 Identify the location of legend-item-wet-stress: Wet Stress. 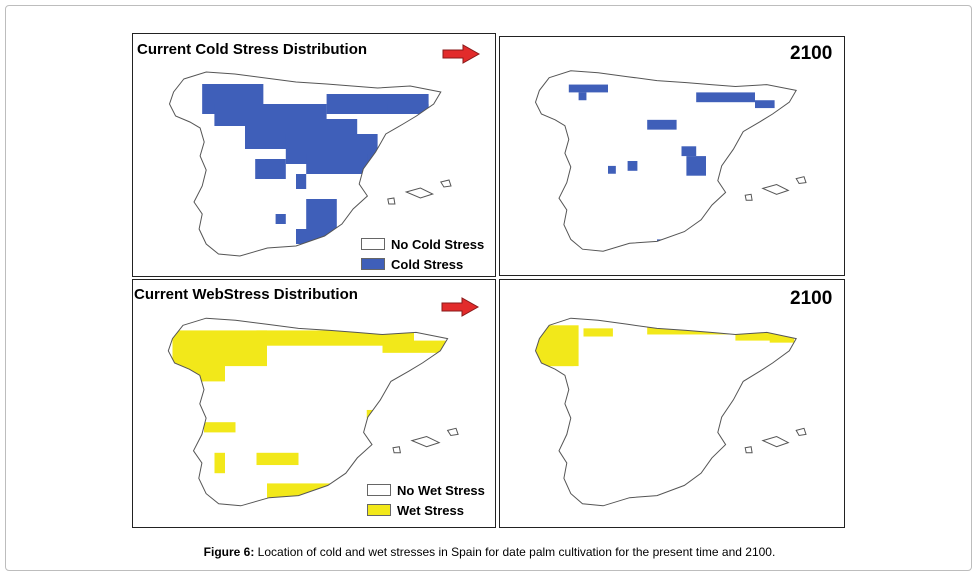
(426, 510).